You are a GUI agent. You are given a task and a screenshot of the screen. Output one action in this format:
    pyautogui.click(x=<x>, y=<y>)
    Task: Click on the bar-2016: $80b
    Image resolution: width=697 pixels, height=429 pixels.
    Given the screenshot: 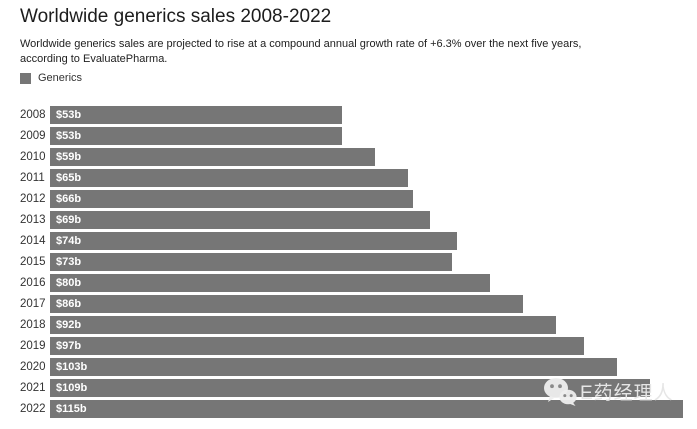 What is the action you would take?
    pyautogui.click(x=270, y=283)
    